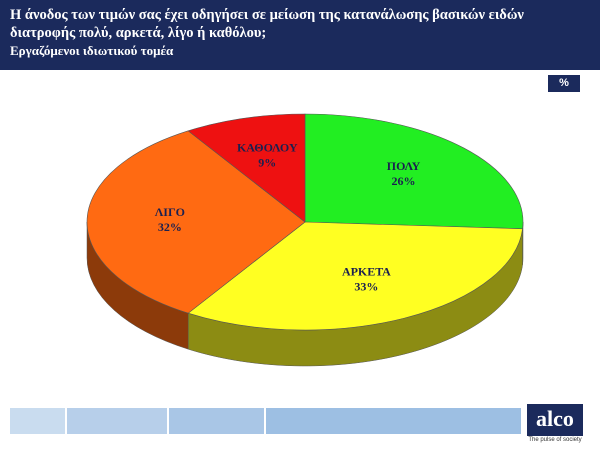 The width and height of the screenshot is (600, 453). Describe the element at coordinates (555, 420) in the screenshot. I see `logo: alco` at that location.